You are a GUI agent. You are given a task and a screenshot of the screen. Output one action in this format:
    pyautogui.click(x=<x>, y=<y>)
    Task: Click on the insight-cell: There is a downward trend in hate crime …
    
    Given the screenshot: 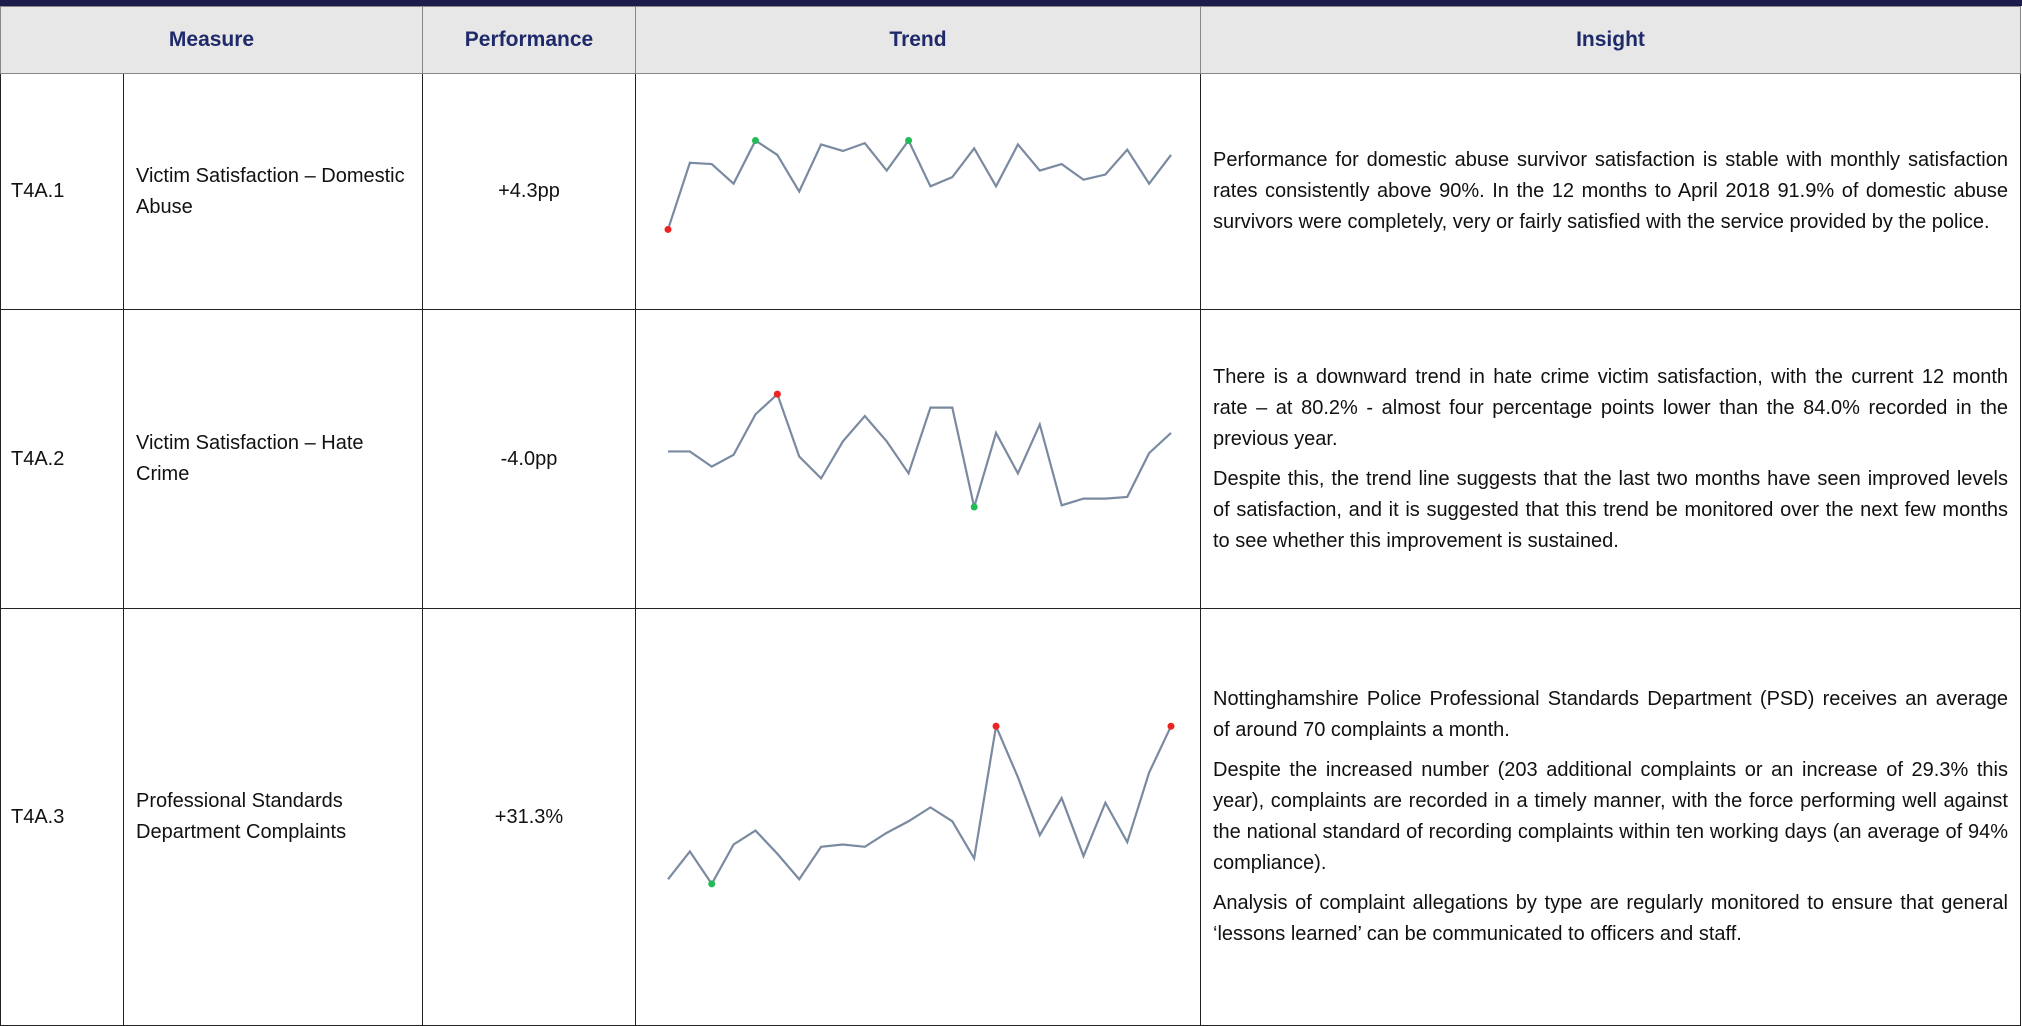 What is the action you would take?
    pyautogui.click(x=1610, y=459)
    